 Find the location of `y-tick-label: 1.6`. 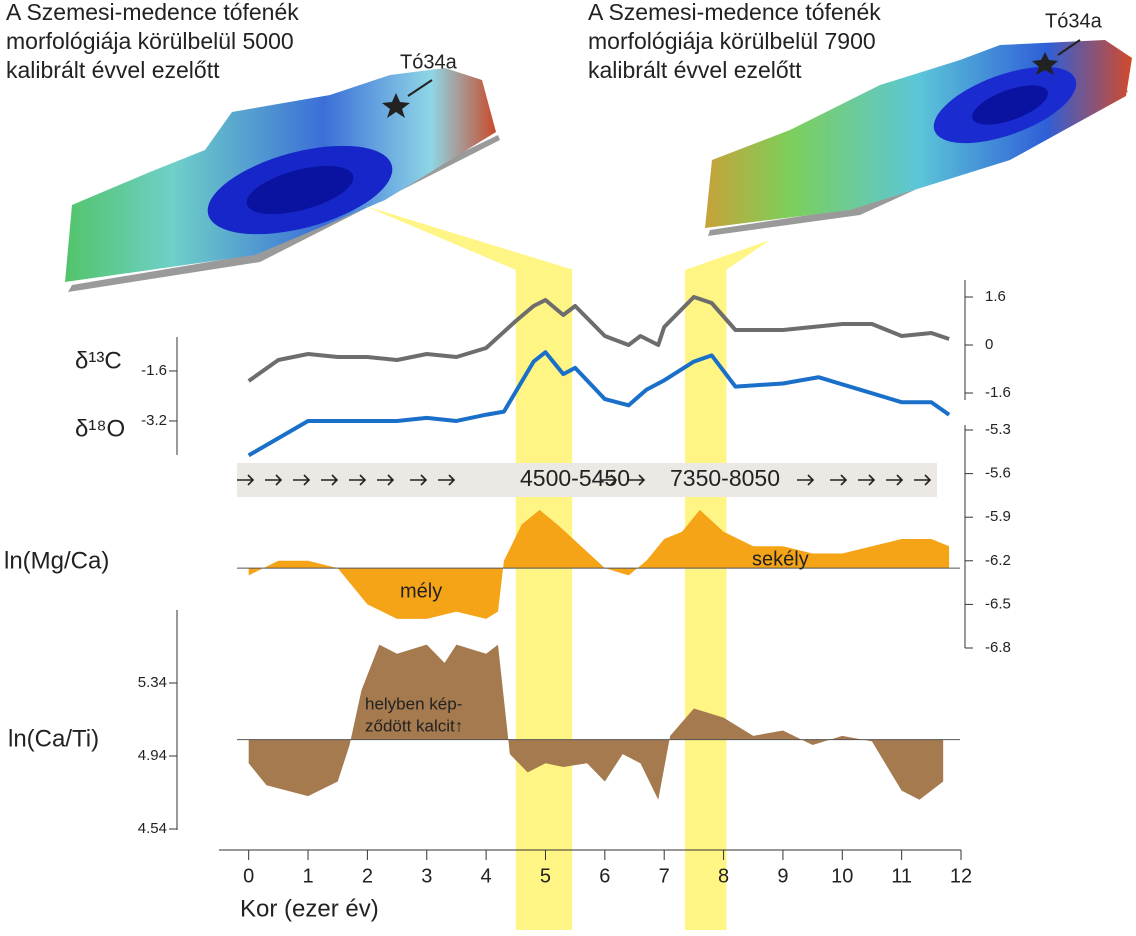

y-tick-label: 1.6 is located at coordinates (995, 296).